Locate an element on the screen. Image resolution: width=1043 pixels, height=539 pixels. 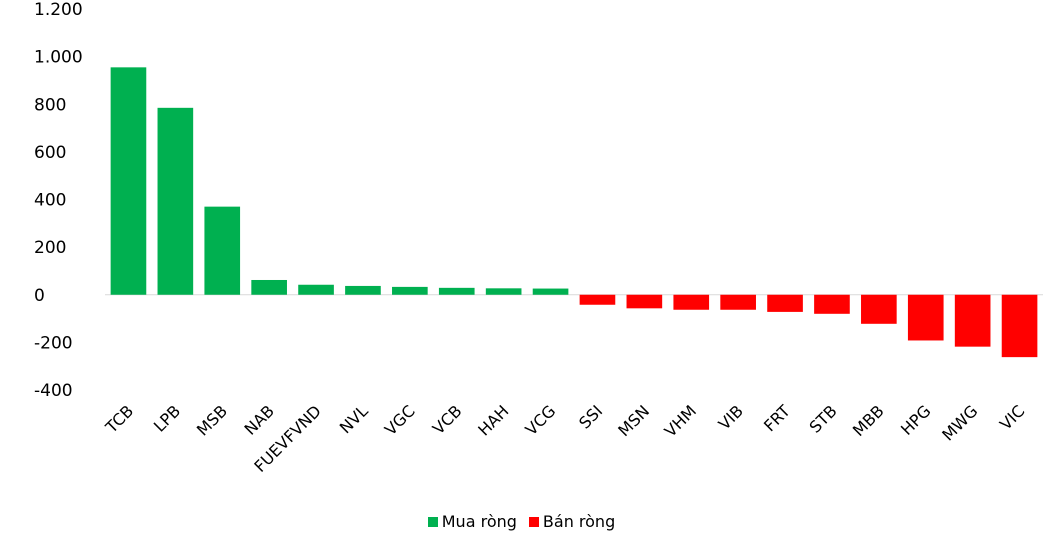
x-tick-label: VIB is located at coordinates (731, 417).